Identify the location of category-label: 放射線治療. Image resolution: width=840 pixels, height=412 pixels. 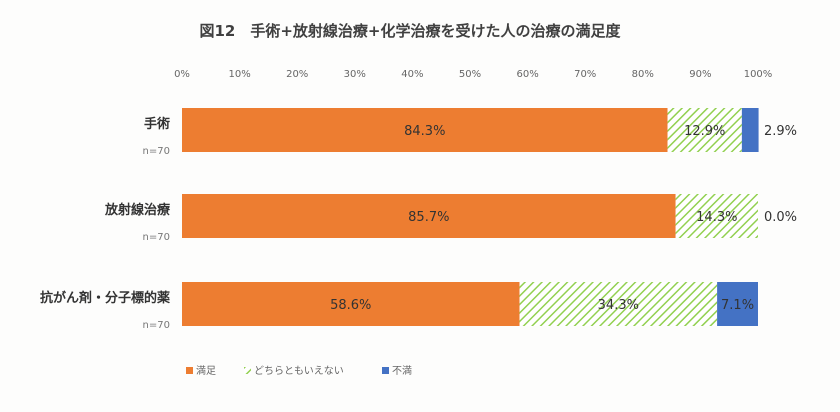
(137, 210).